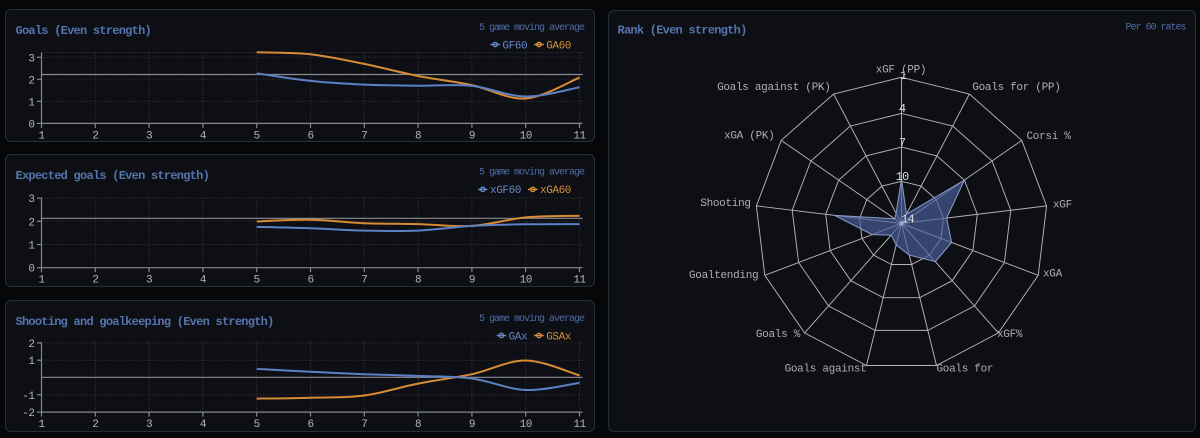 The width and height of the screenshot is (1200, 438). What do you see at coordinates (723, 276) in the screenshot?
I see `svg-text: Goaltending` at bounding box center [723, 276].